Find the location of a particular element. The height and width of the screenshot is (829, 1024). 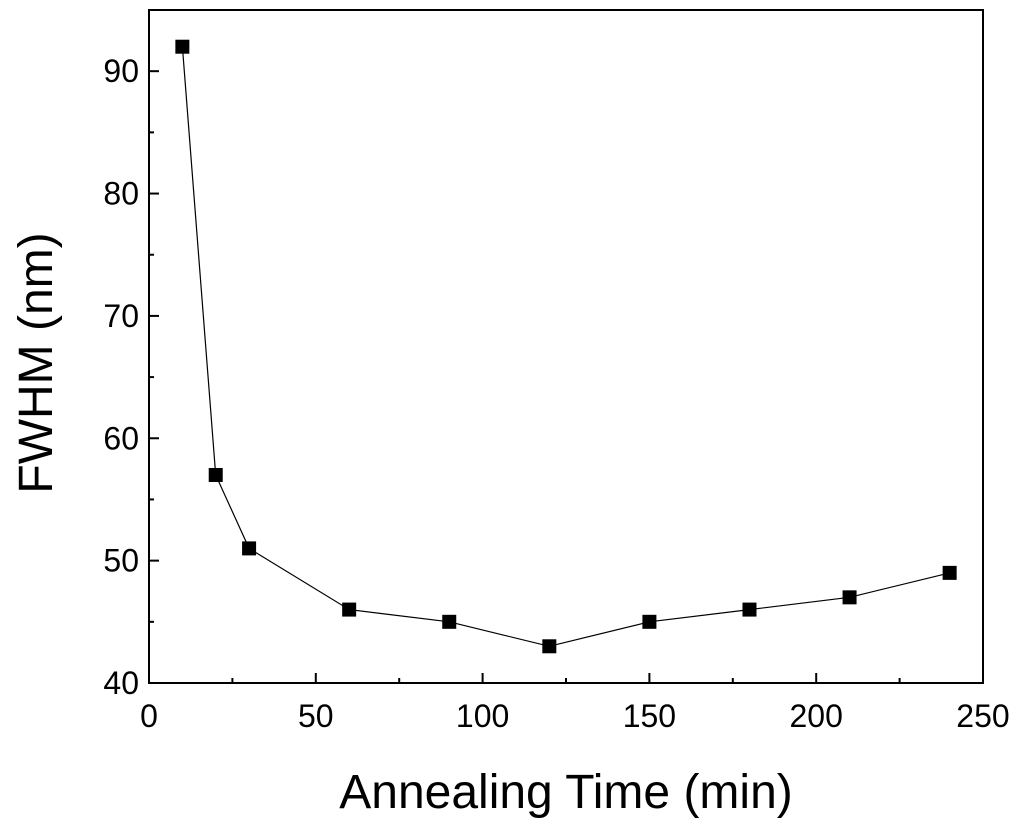

y-tick-label: 60 is located at coordinates (121, 438).